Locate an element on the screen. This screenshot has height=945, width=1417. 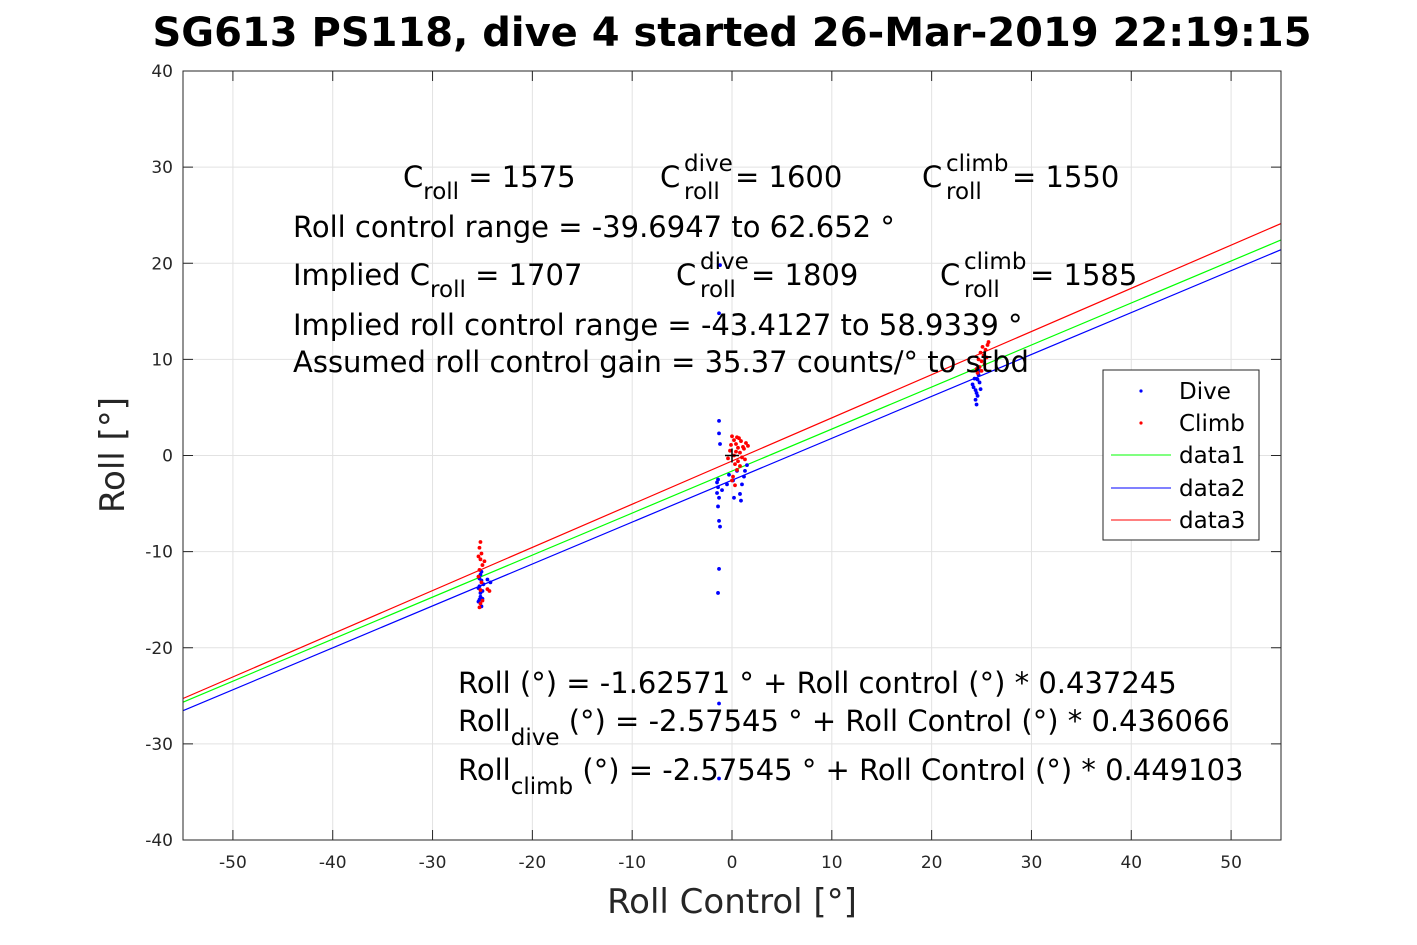
c-roll-dive-text: C is located at coordinates (670, 177).